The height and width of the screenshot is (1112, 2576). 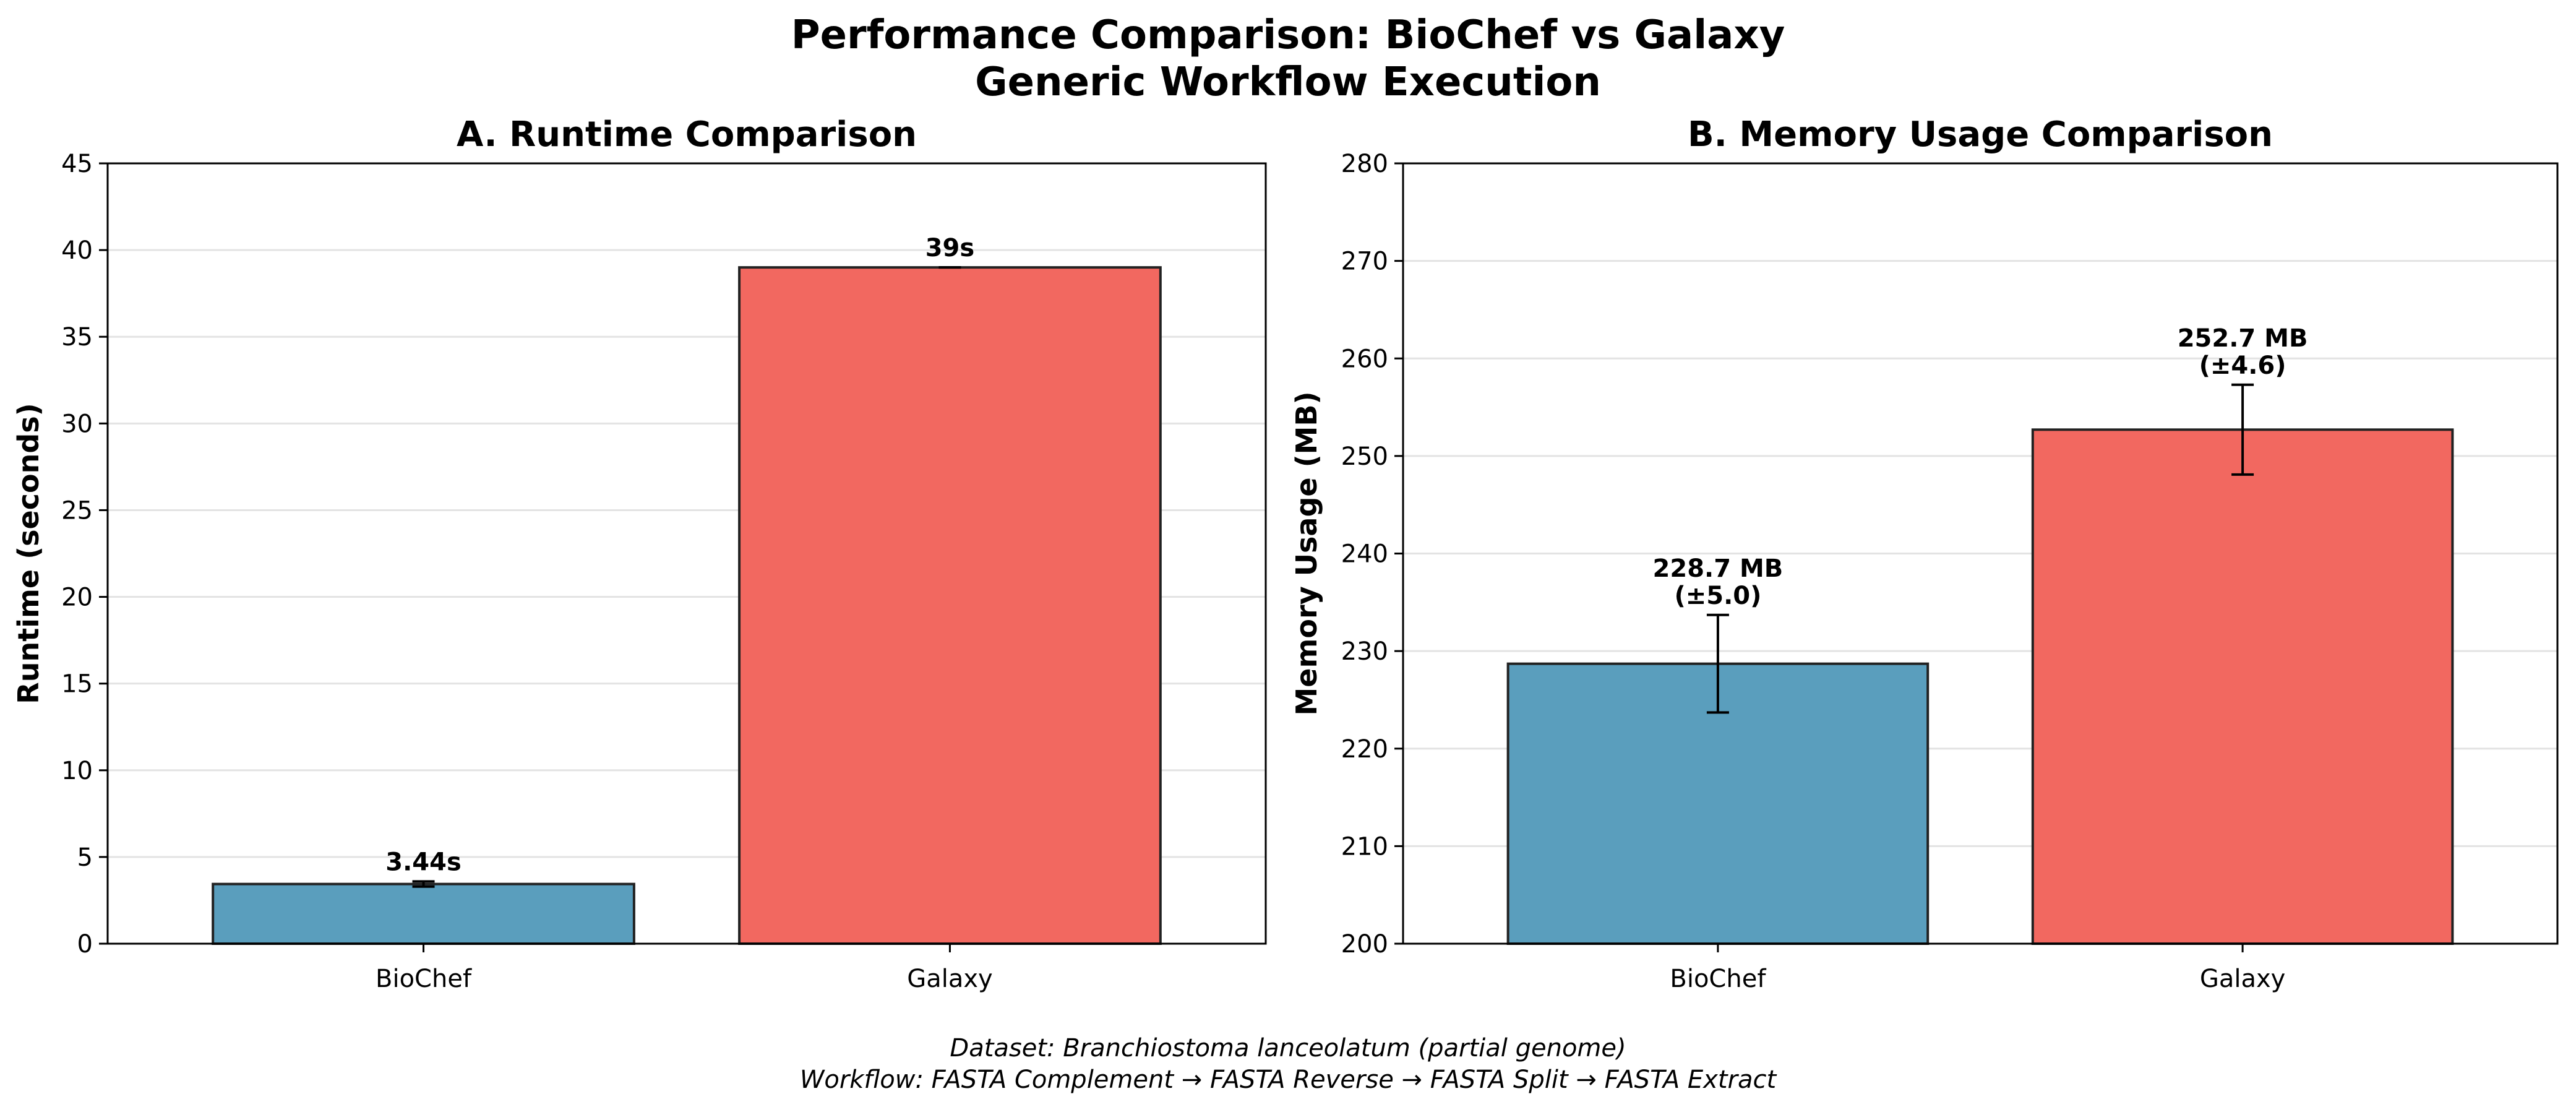 What do you see at coordinates (687, 134) in the screenshot?
I see `axes-title: A. Runtime Comparison` at bounding box center [687, 134].